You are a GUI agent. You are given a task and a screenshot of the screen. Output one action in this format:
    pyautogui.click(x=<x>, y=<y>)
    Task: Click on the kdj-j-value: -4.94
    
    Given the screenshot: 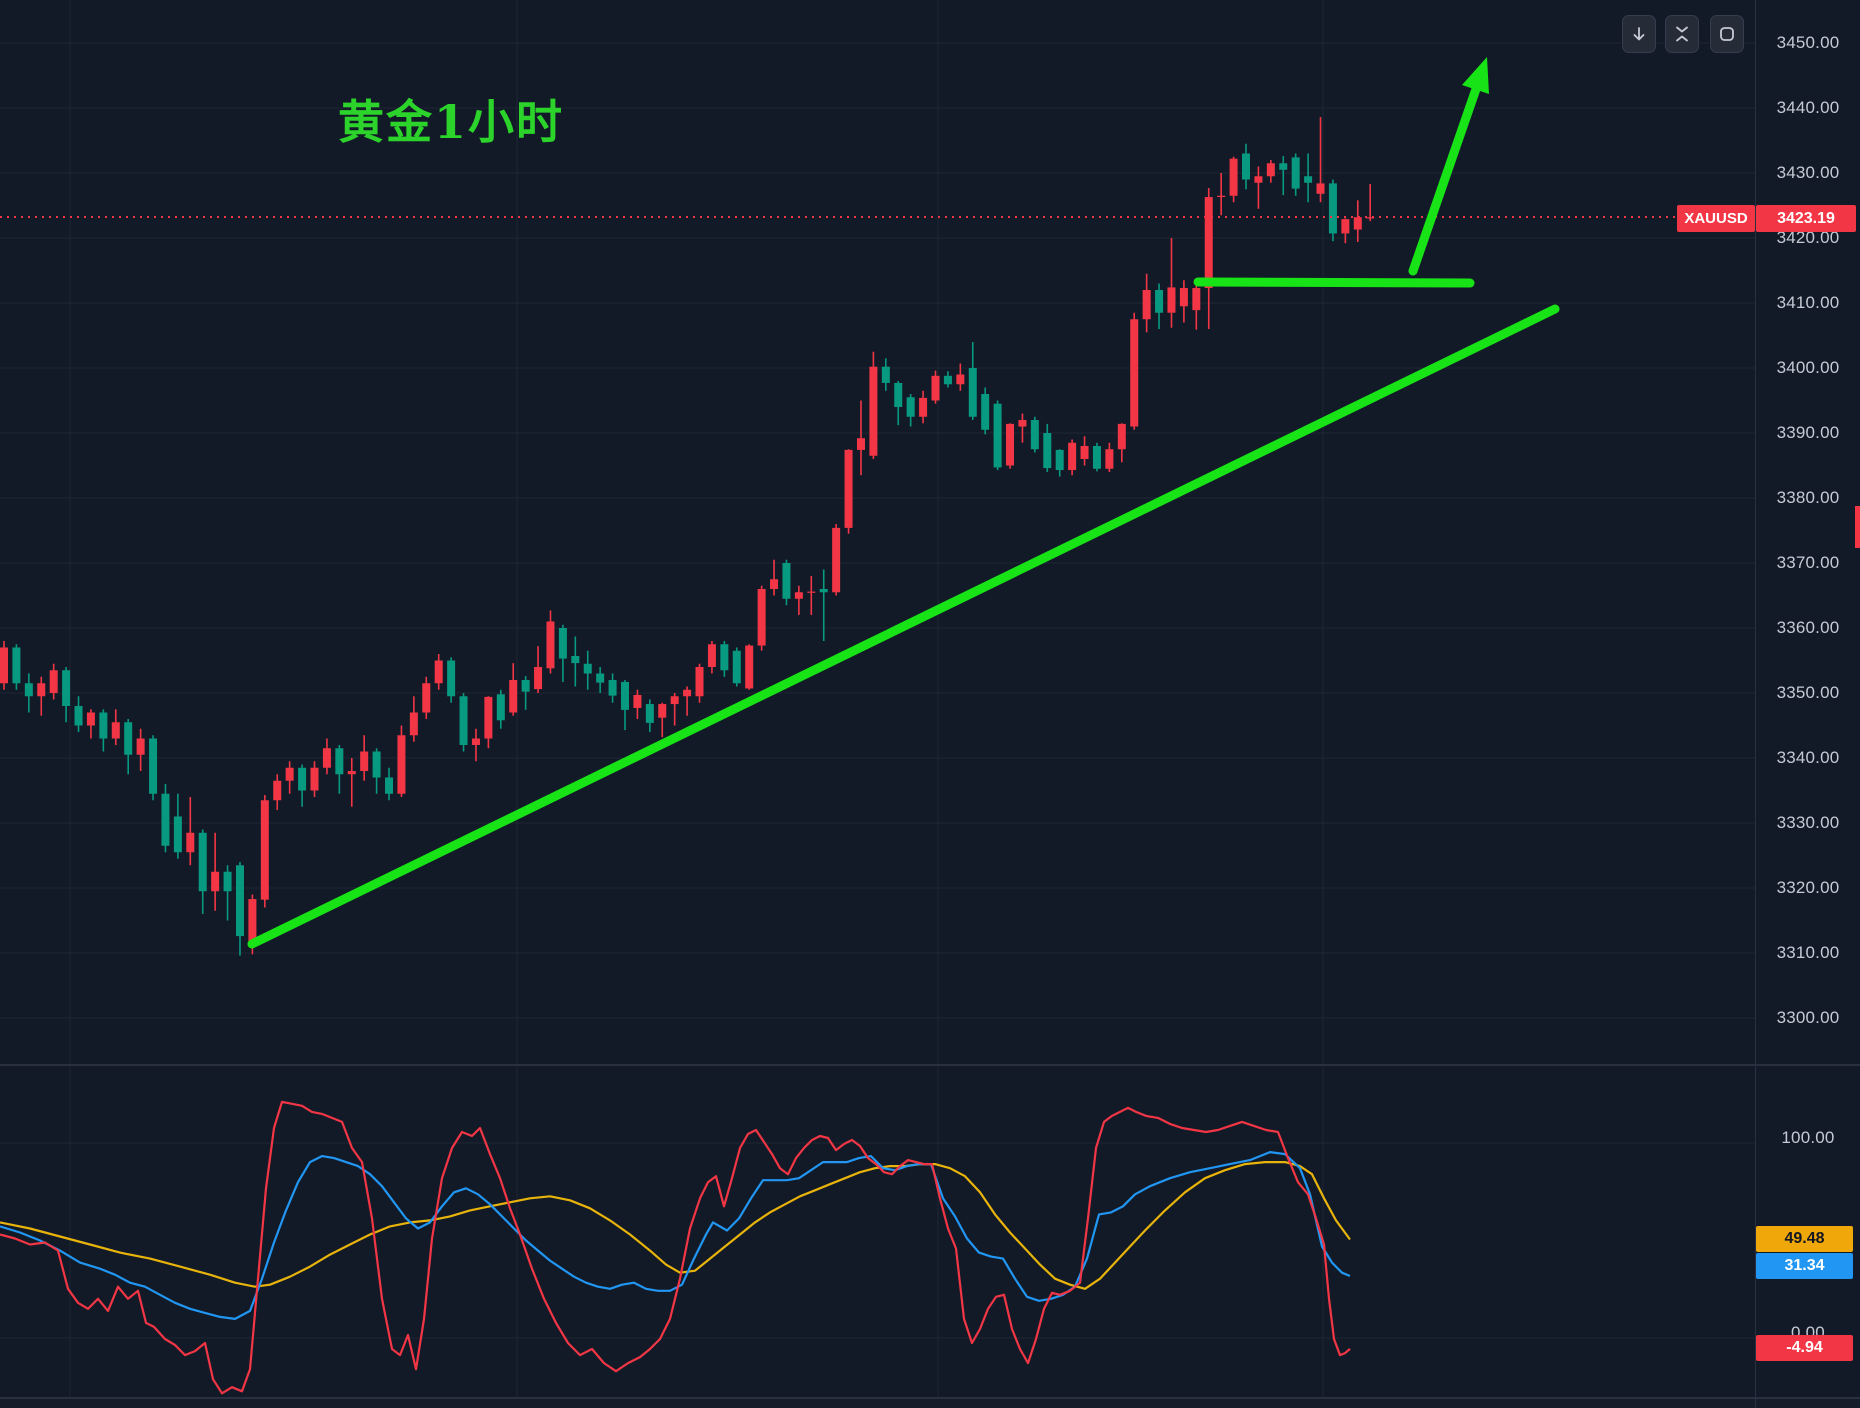 What is the action you would take?
    pyautogui.click(x=1804, y=1347)
    